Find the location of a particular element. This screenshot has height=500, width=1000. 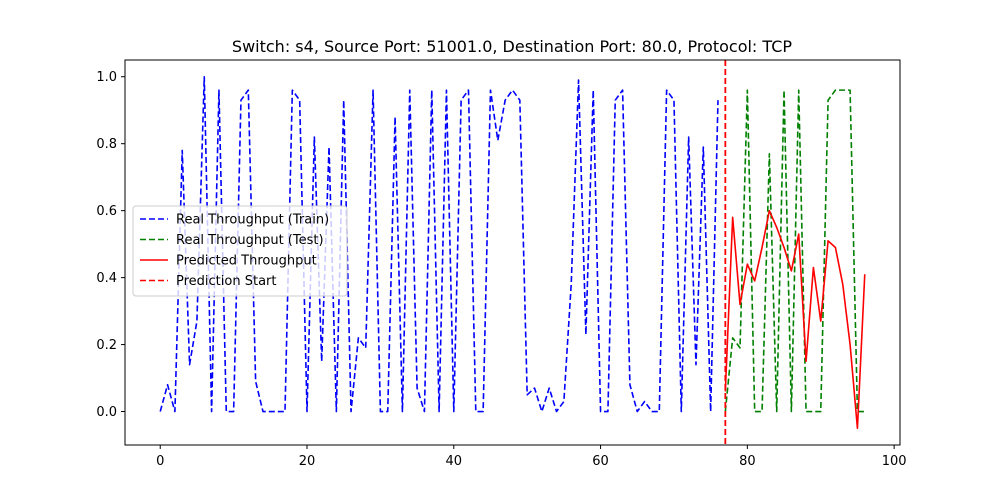

y-tick-label: 1.0 is located at coordinates (106, 77).